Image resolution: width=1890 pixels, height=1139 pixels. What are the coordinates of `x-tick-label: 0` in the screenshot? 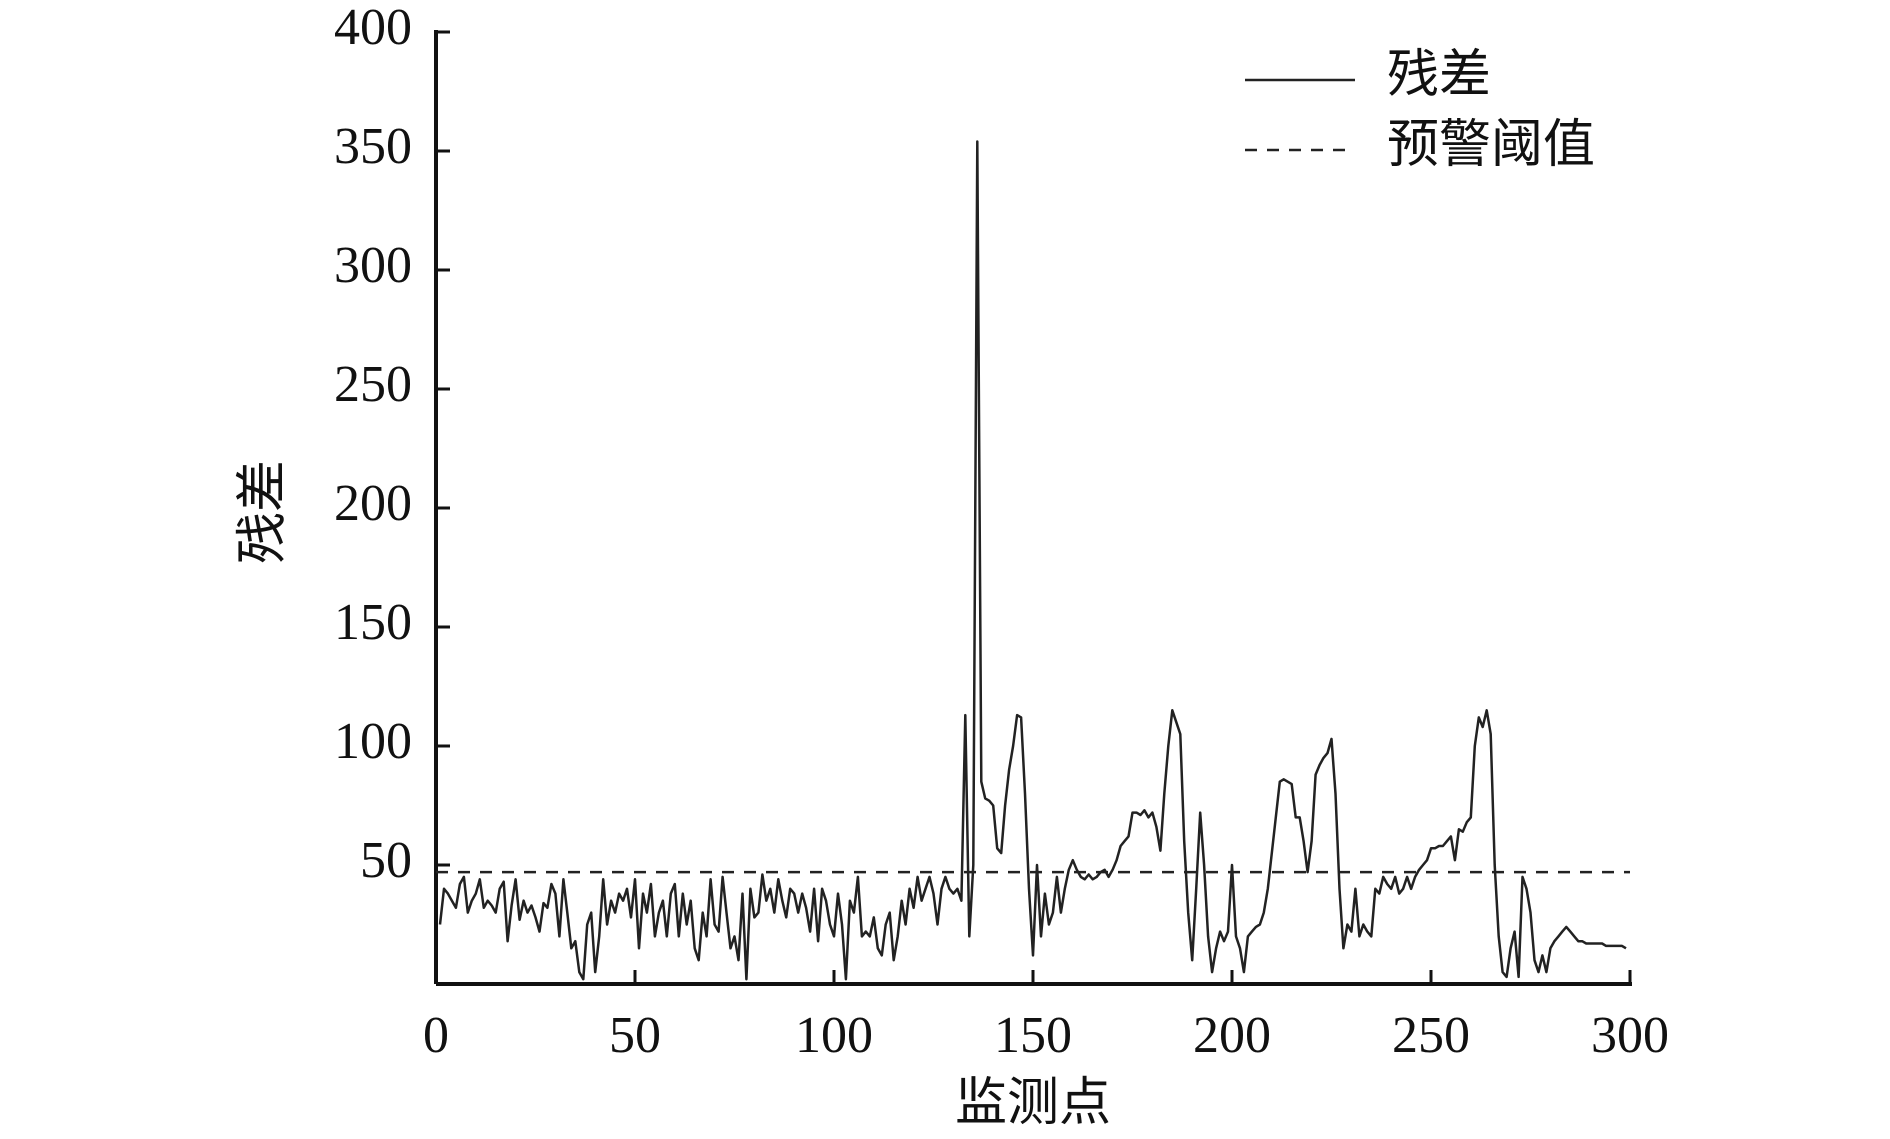 It's located at (436, 1035).